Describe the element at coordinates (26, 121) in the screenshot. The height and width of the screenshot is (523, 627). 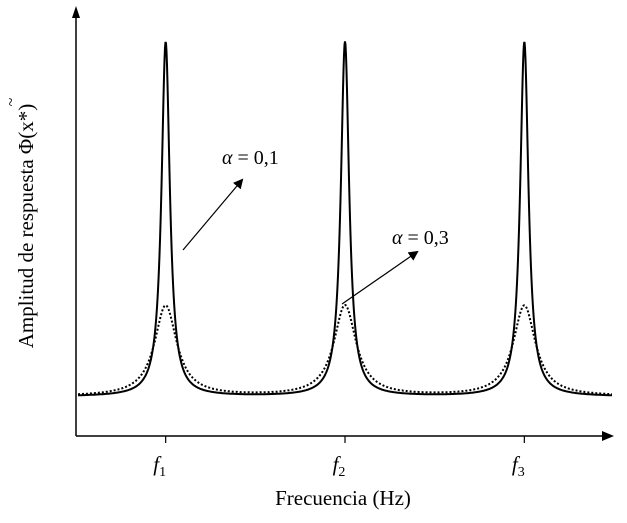
I see `y-axis-title-arg: (x*)` at that location.